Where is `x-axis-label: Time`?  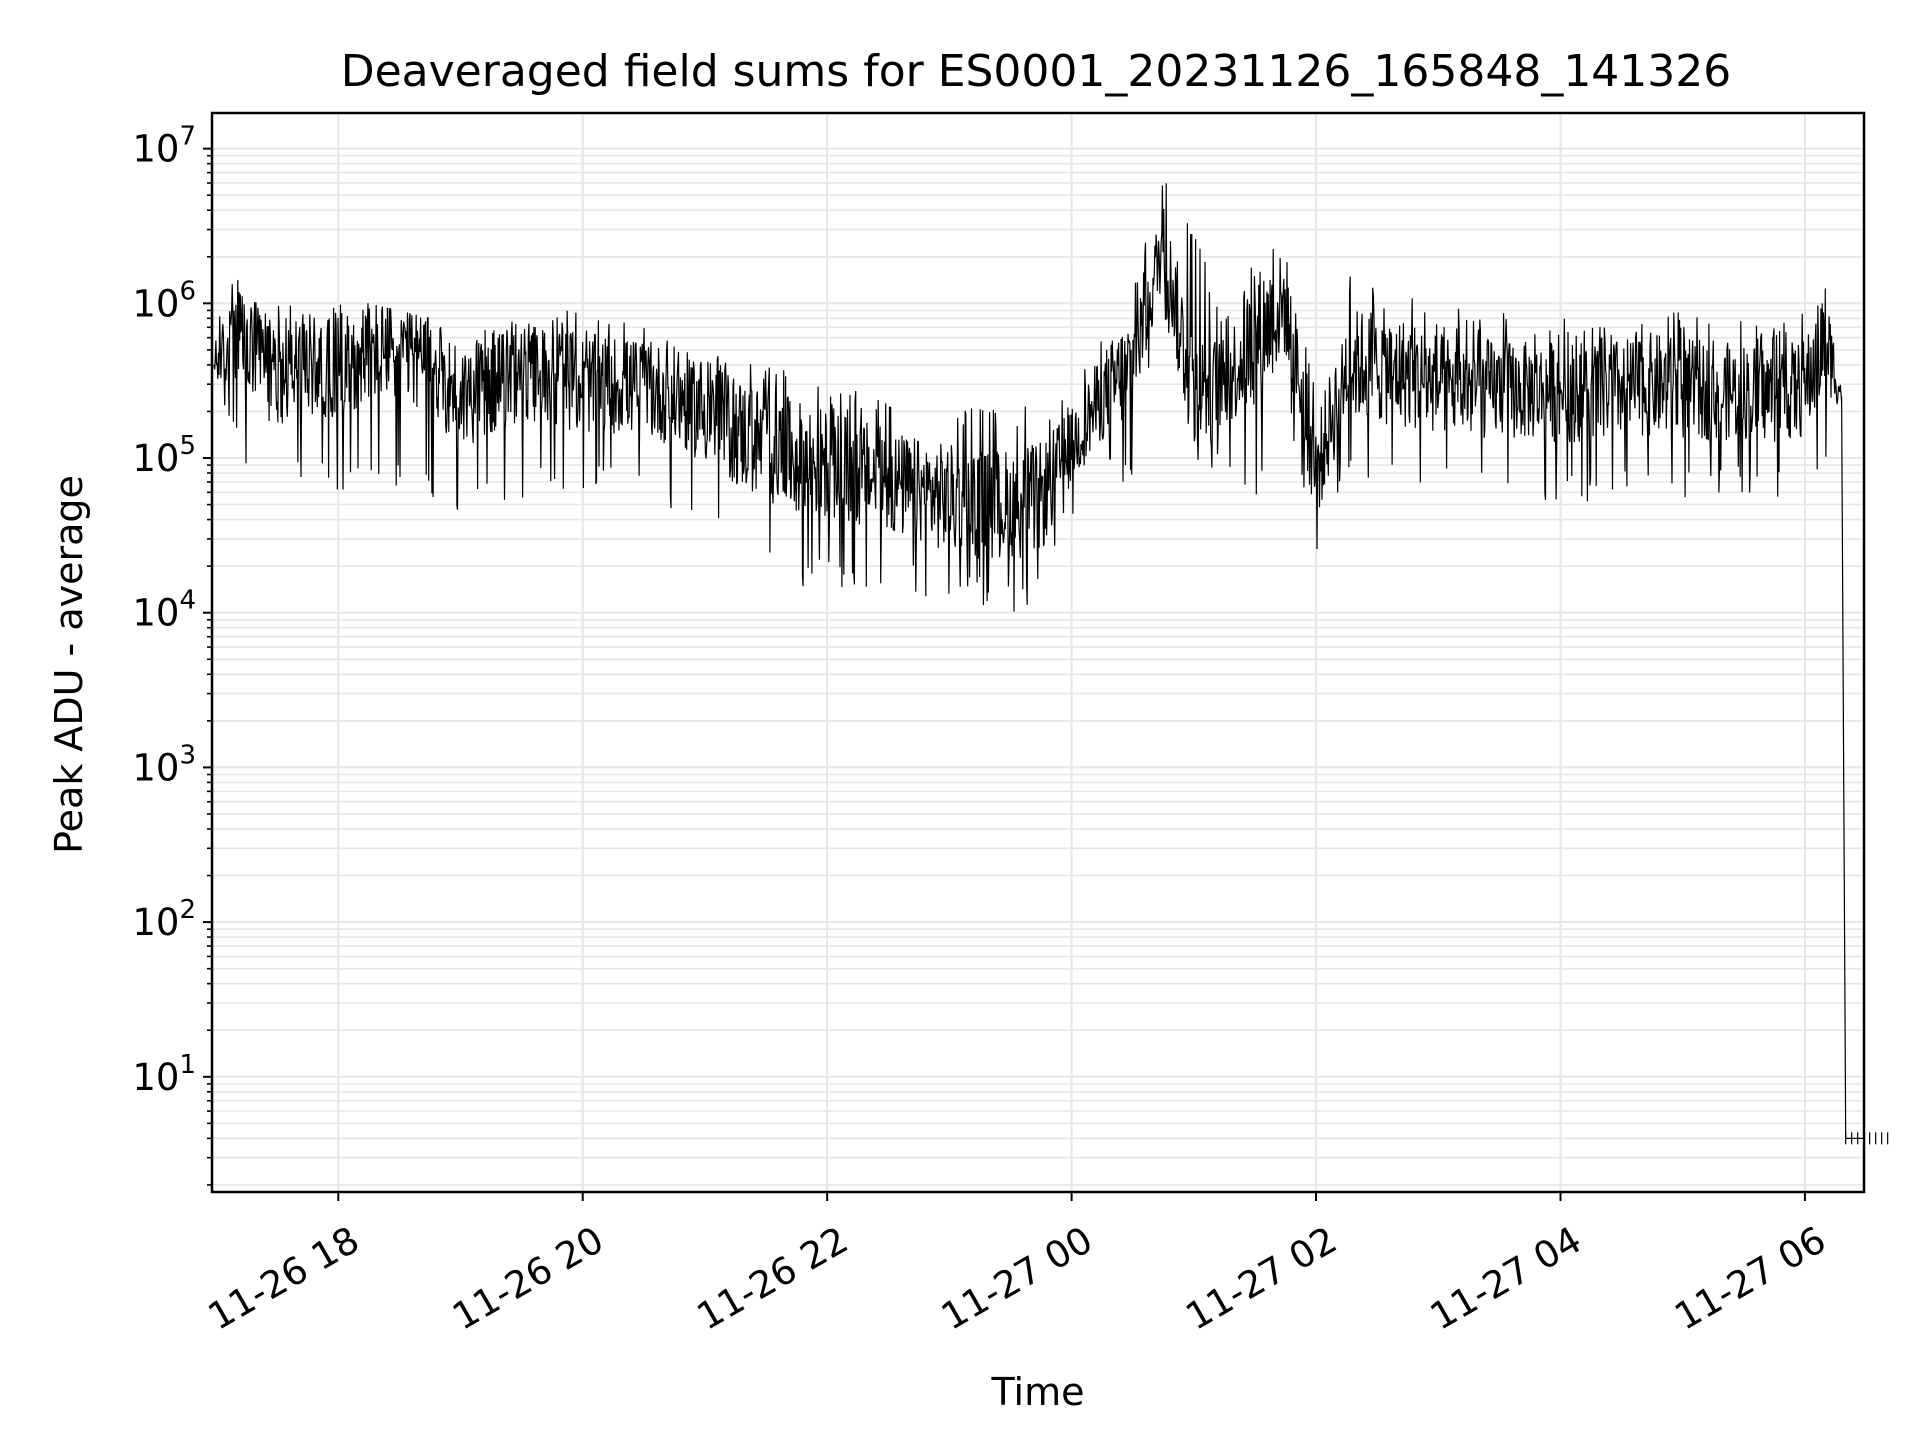
x-axis-label: Time is located at coordinates (1038, 1392).